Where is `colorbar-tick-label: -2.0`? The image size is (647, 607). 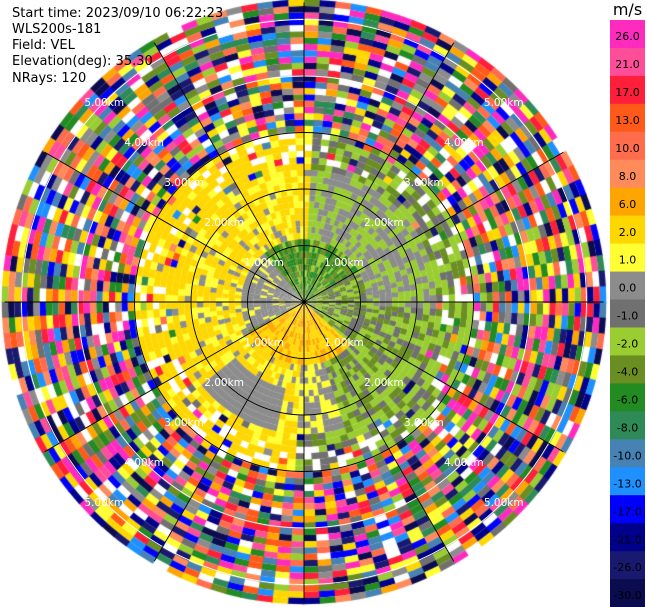 colorbar-tick-label: -2.0 is located at coordinates (627, 344).